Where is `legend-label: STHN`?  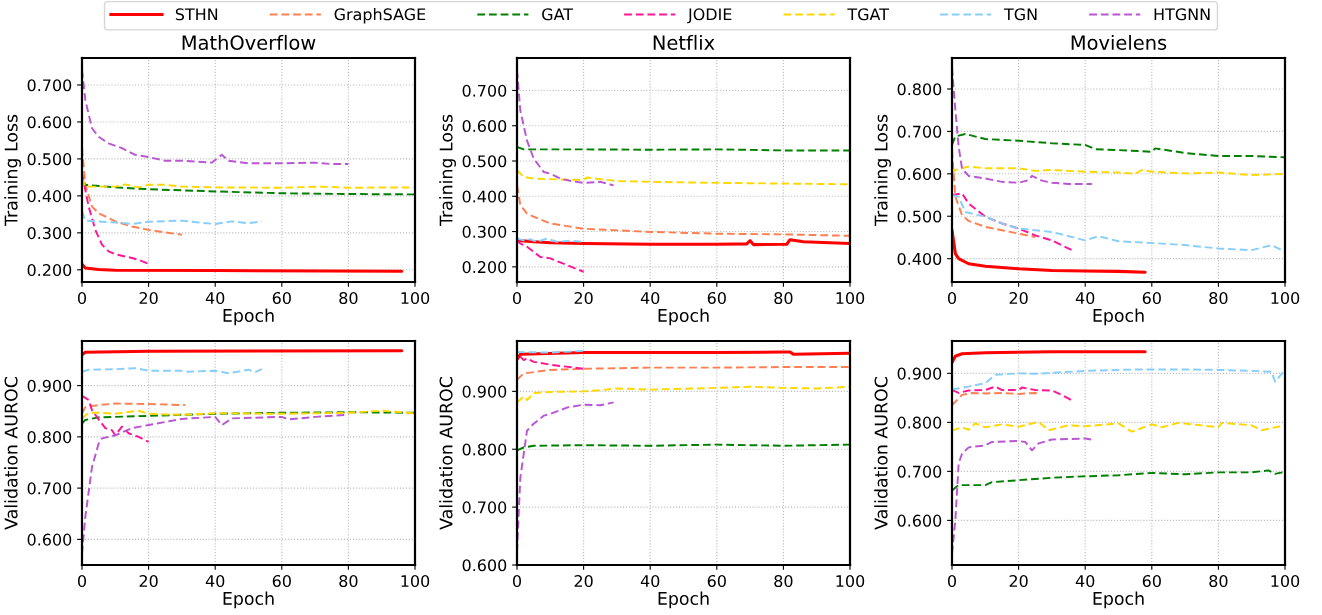 legend-label: STHN is located at coordinates (196, 14).